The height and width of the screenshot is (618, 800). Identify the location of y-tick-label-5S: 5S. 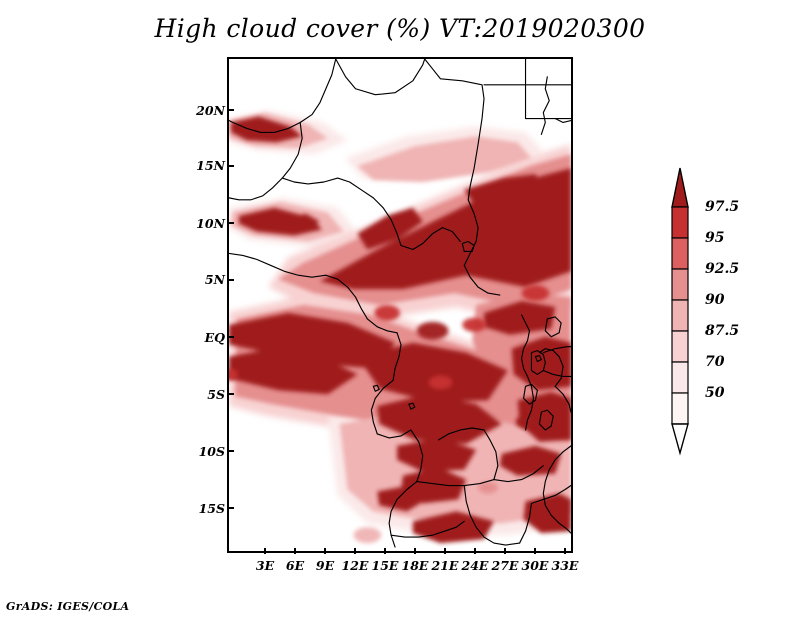
(216, 394).